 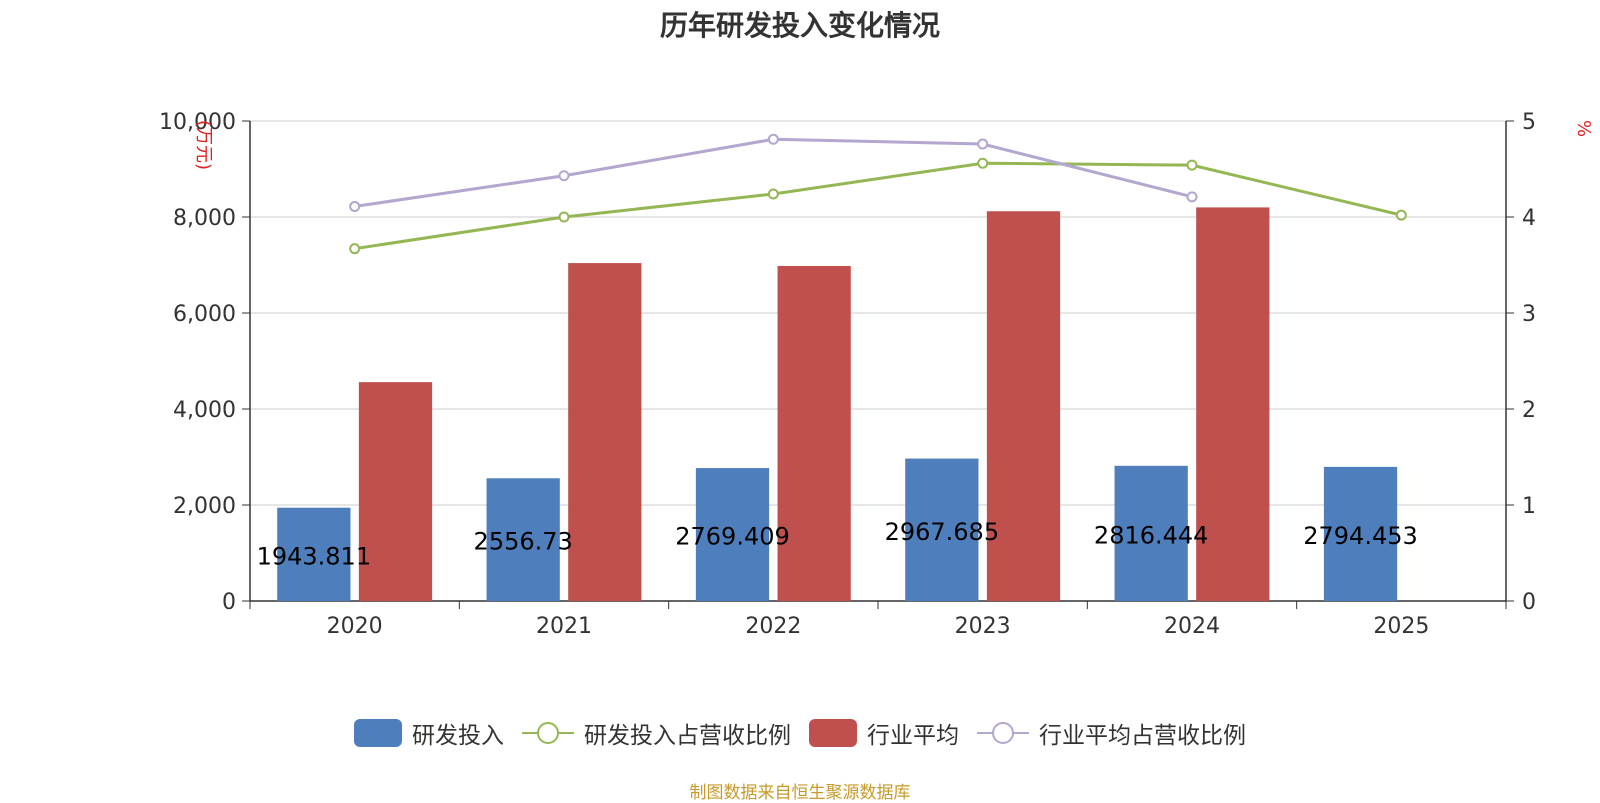 What do you see at coordinates (799, 25) in the screenshot?
I see `chart-title: 历年研发投入变化情况` at bounding box center [799, 25].